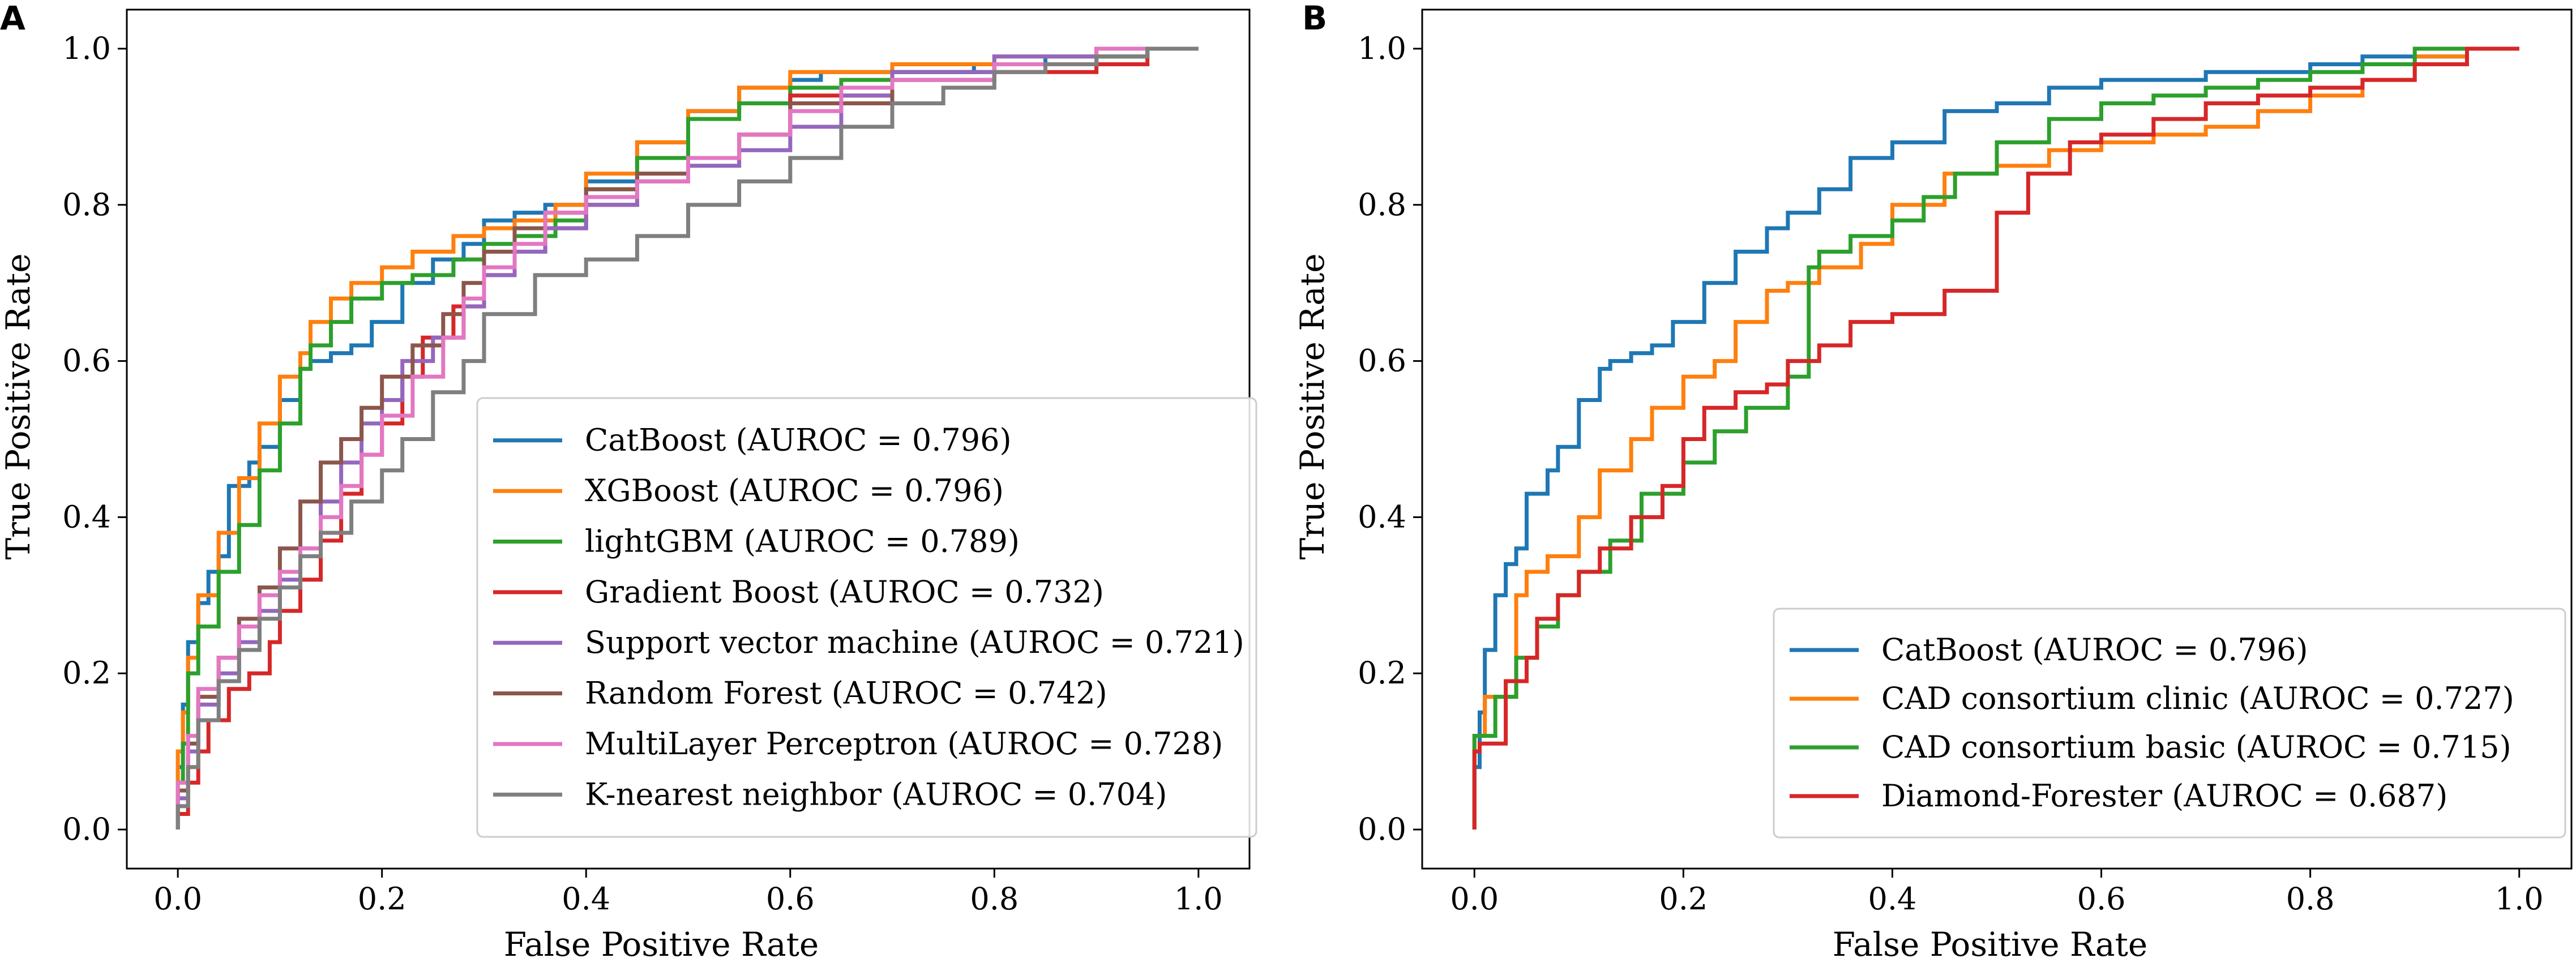  Describe the element at coordinates (1990, 944) in the screenshot. I see `panel-b-xlabel: False Positive Rate` at that location.